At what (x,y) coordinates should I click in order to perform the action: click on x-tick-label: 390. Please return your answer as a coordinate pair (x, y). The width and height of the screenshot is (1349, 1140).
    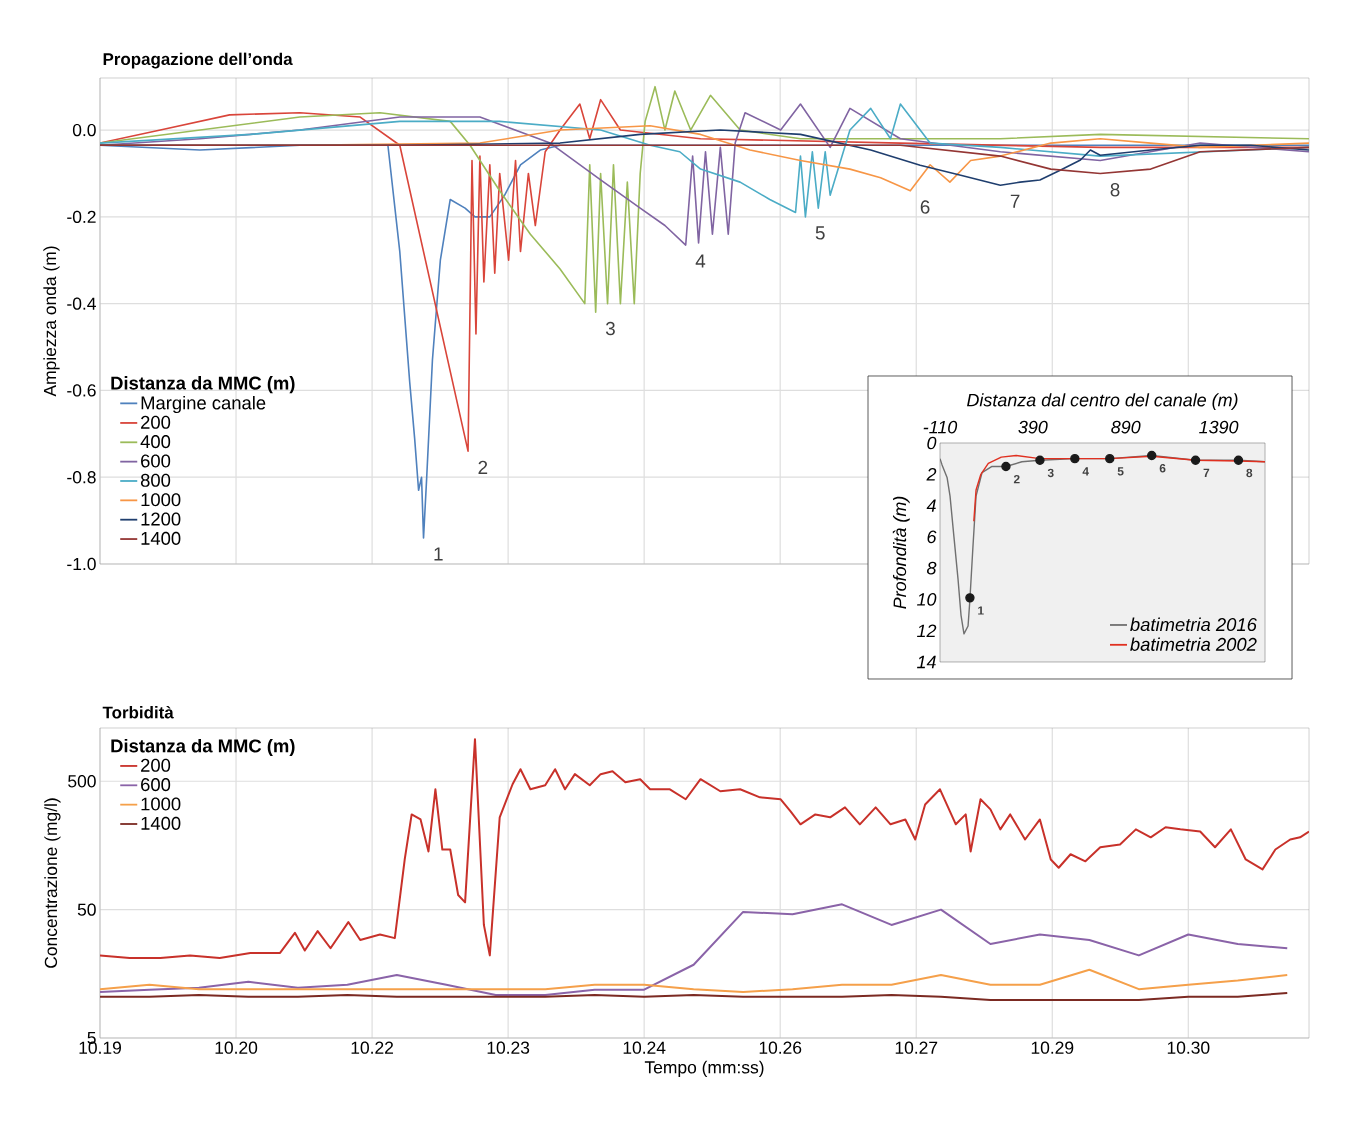
    Looking at the image, I should click on (1033, 427).